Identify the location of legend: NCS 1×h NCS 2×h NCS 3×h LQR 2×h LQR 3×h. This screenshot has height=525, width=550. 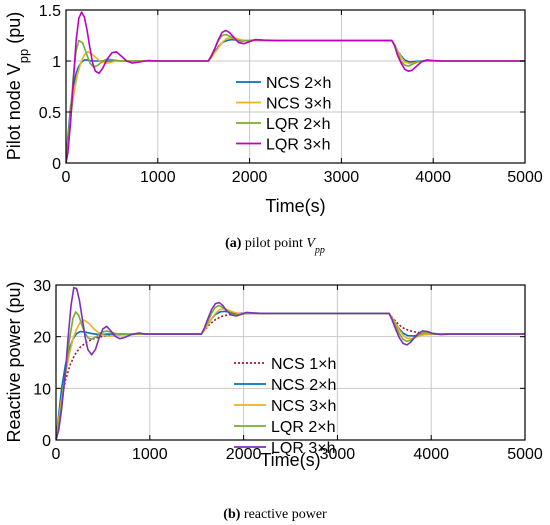
(285, 406).